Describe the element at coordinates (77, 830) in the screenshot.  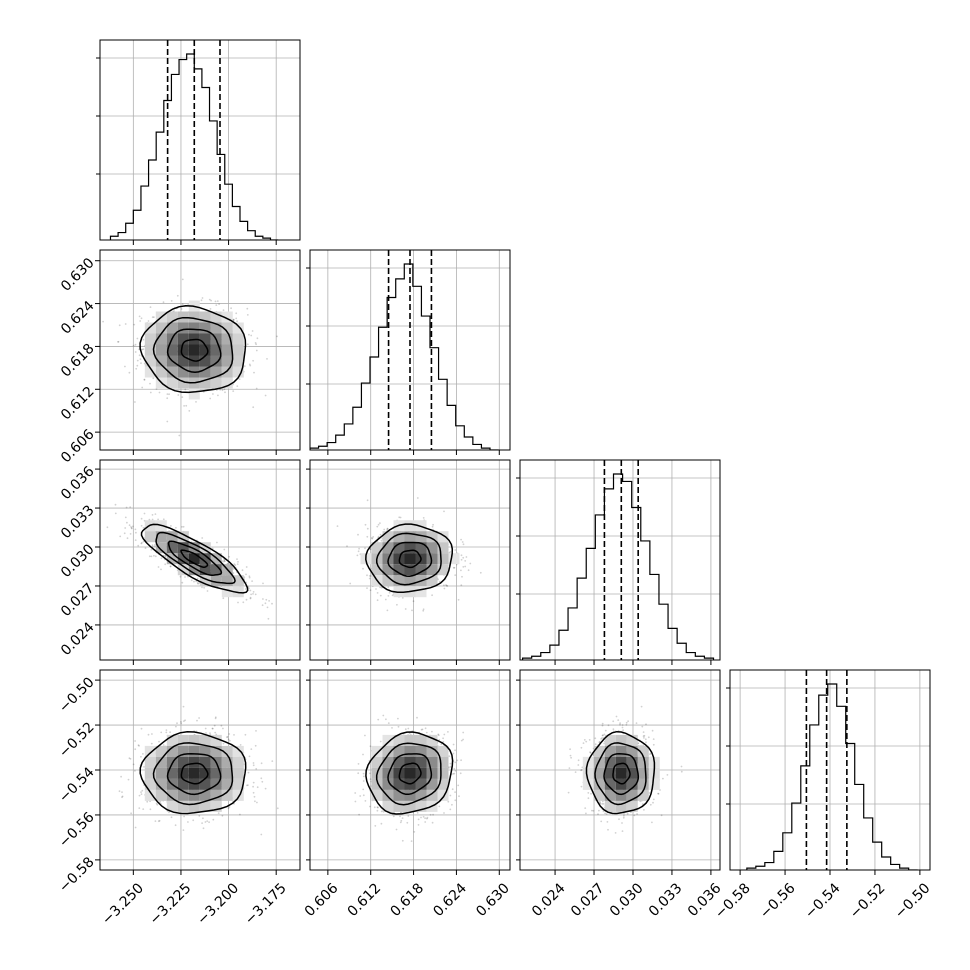
I see `y-tick-label: −0.56` at that location.